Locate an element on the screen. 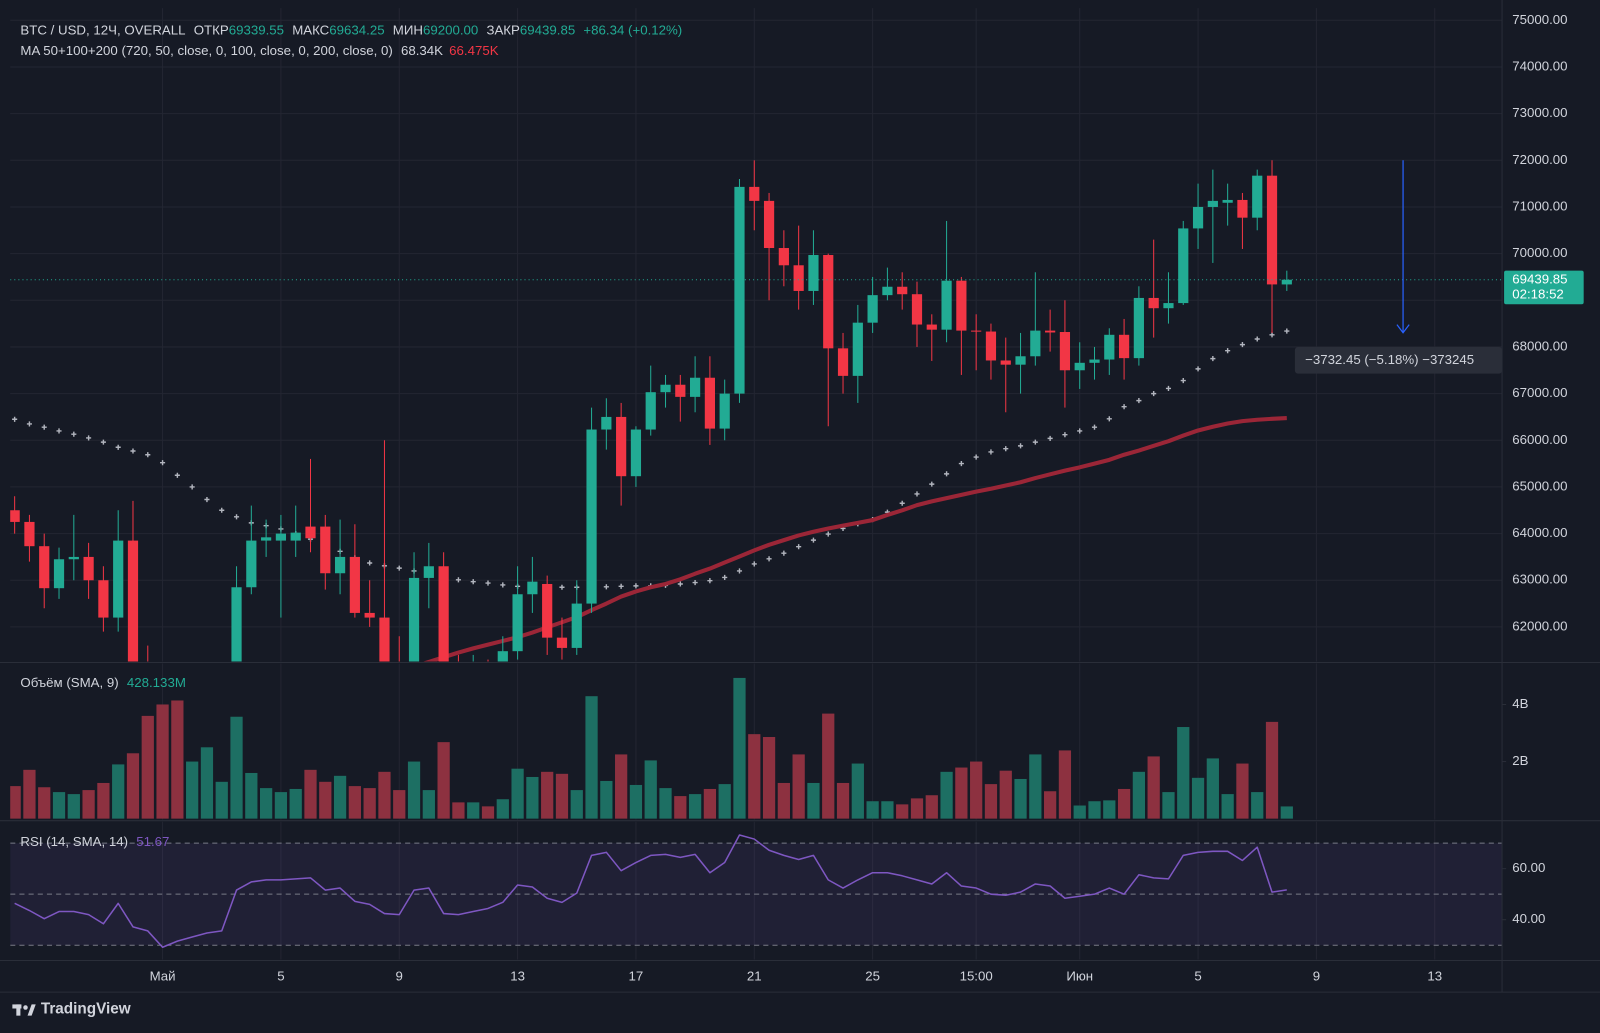 This screenshot has width=1600, height=1033. volume-value: 428.133M is located at coordinates (156, 682).